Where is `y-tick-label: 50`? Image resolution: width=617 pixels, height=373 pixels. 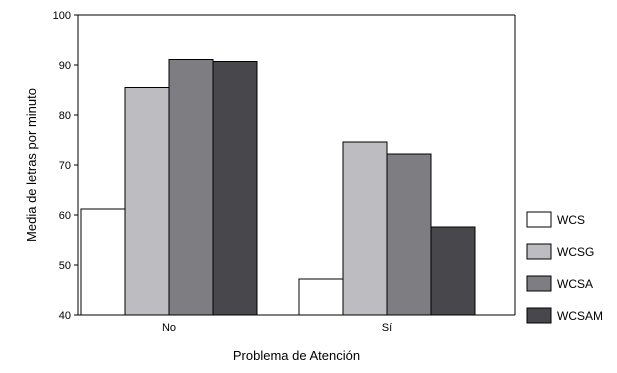 y-tick-label: 50 is located at coordinates (65, 266).